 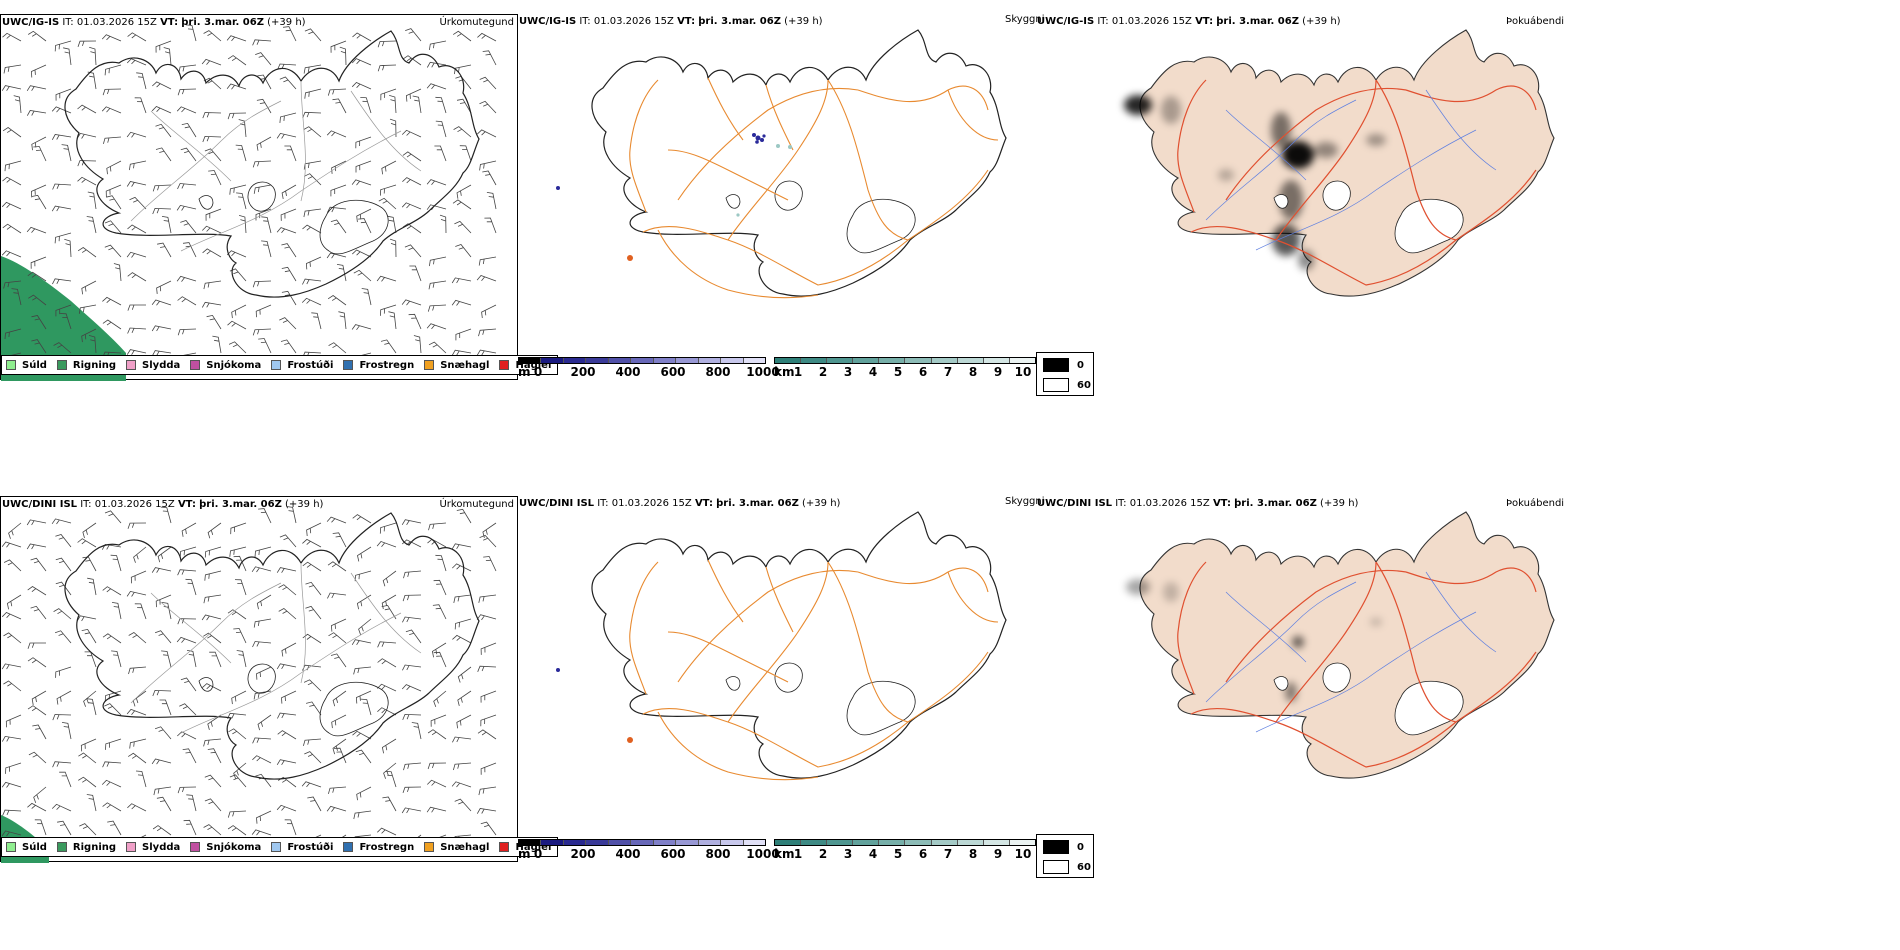 What do you see at coordinates (661, 161) in the screenshot?
I see `elevation-spots` at bounding box center [661, 161].